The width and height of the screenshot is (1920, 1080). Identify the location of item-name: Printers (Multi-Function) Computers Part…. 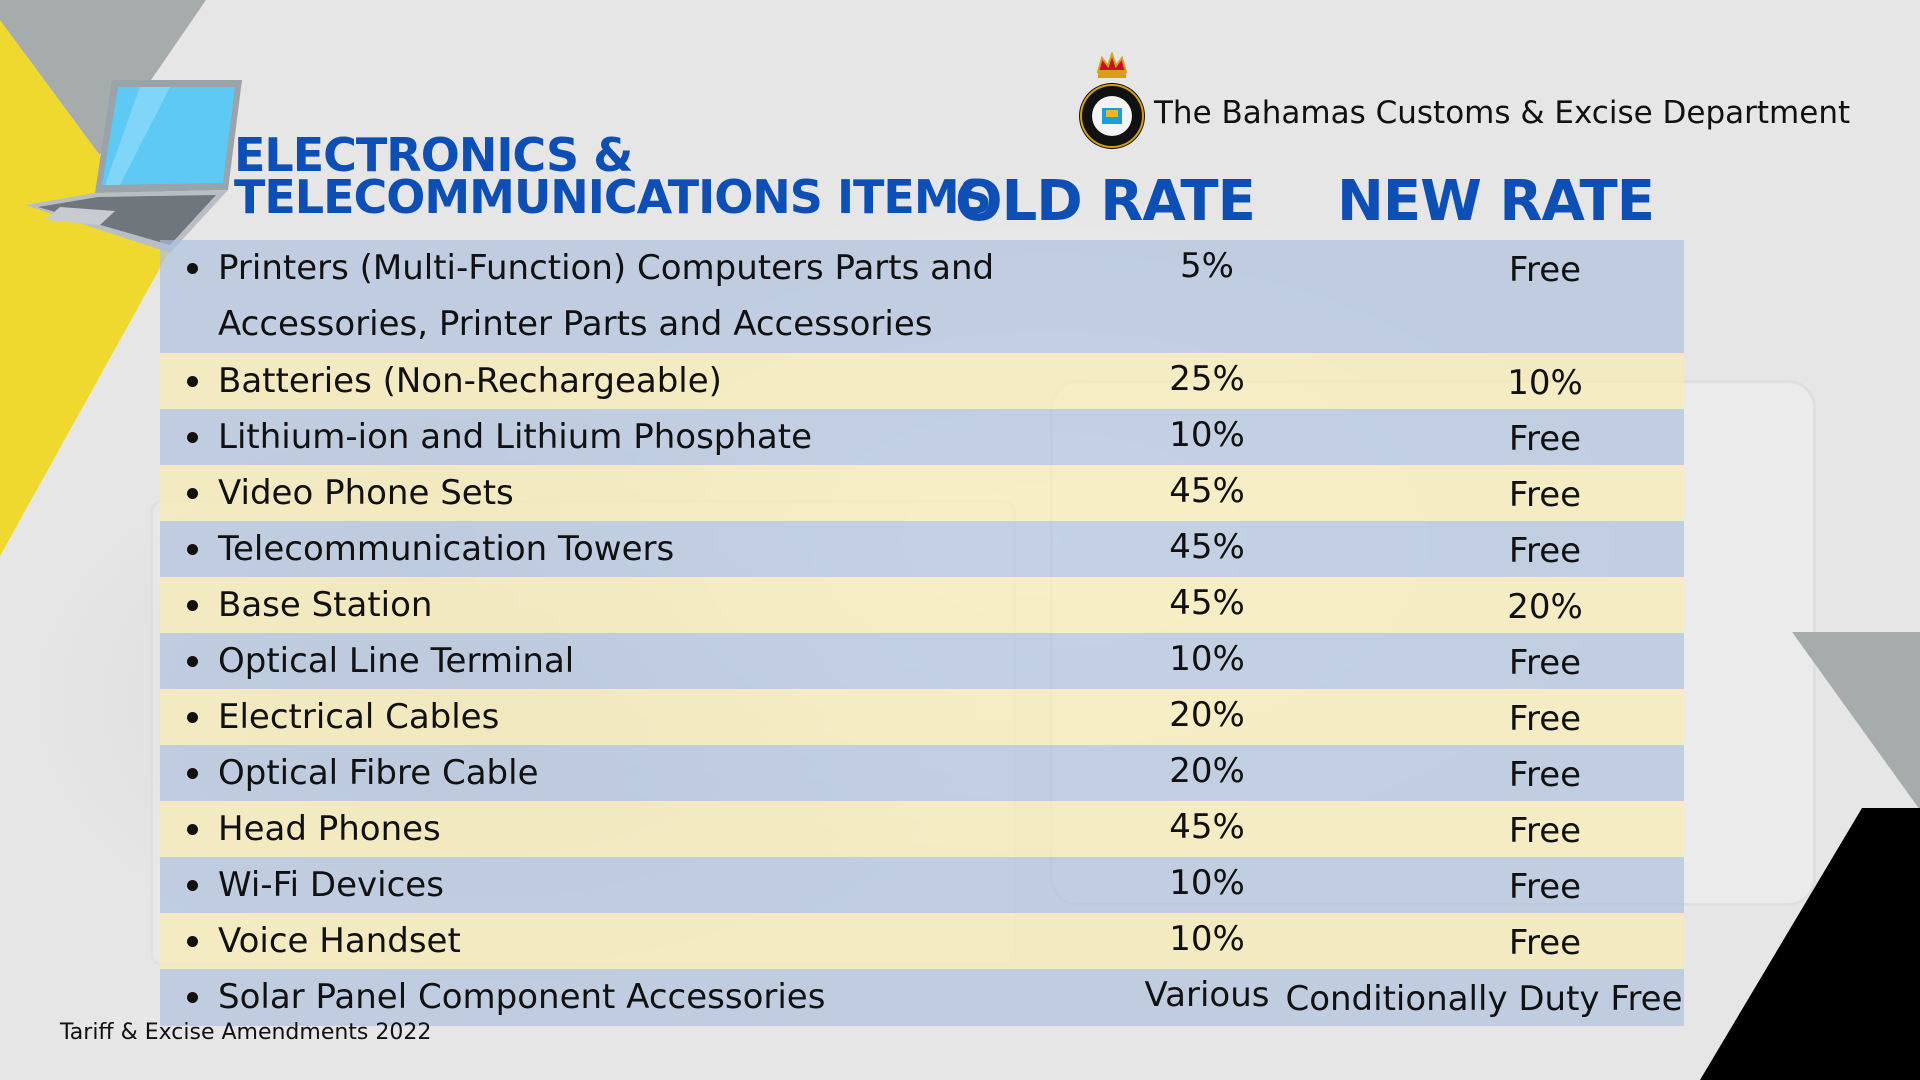
(584, 296).